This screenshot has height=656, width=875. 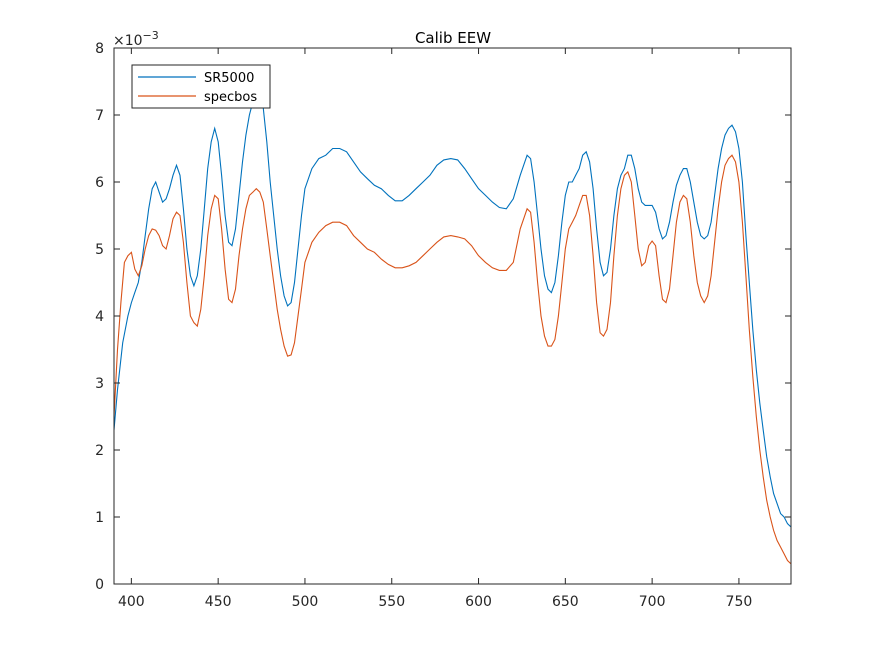 I want to click on svg-text: ×10⁻³, so click(x=136, y=39).